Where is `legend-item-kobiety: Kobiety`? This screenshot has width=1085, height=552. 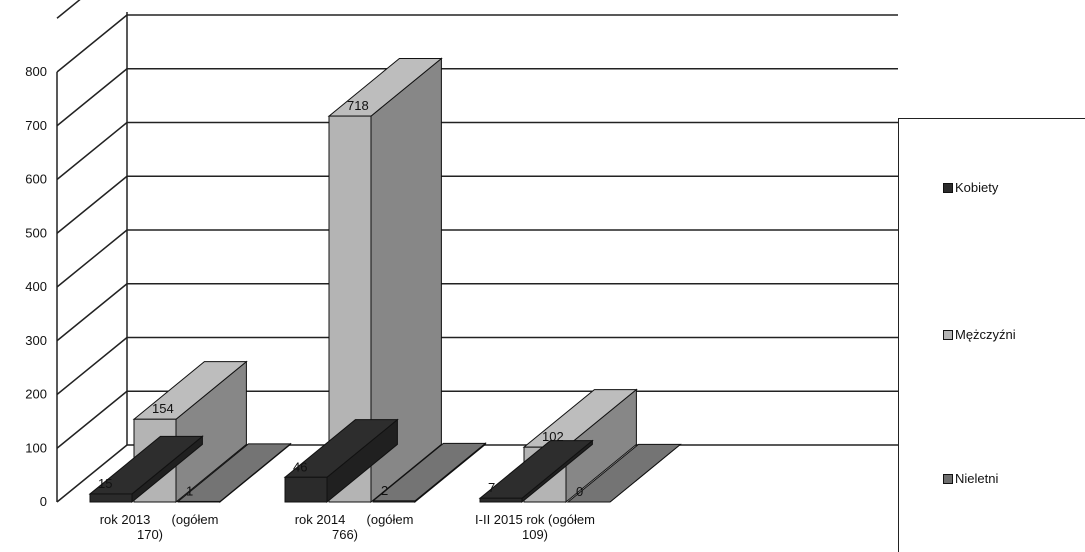 legend-item-kobiety: Kobiety is located at coordinates (970, 187).